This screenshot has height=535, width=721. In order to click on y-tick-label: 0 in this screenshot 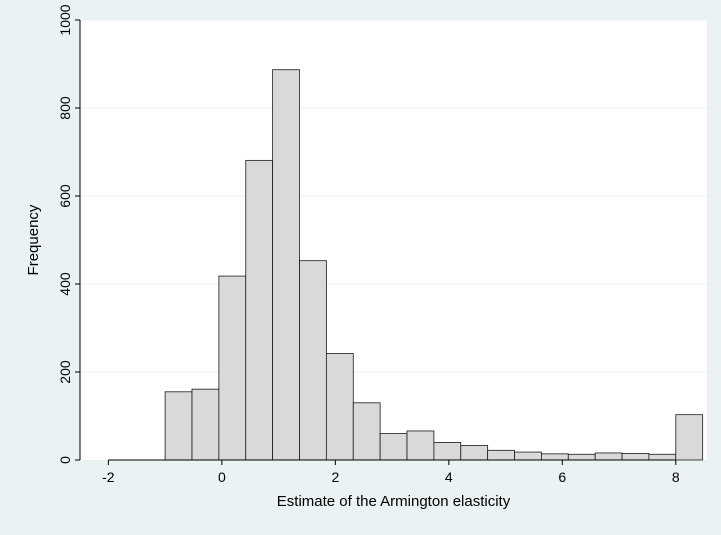, I will do `click(65, 460)`.